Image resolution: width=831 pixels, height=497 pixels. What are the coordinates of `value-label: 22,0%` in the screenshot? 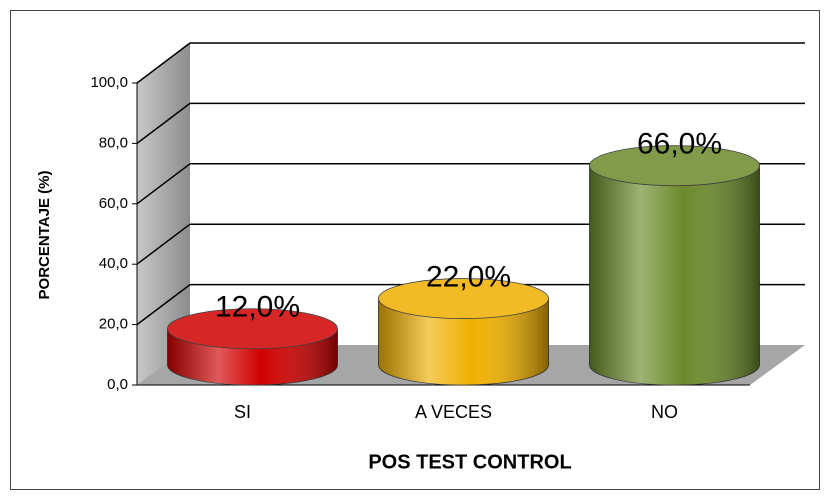 It's located at (468, 276).